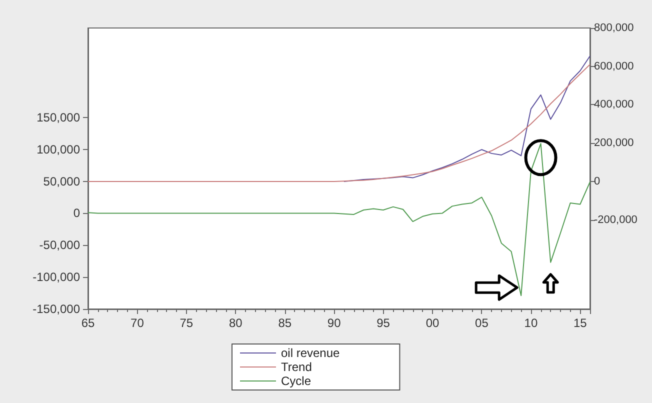  Describe the element at coordinates (56, 277) in the screenshot. I see `y-tick-label: -100,000` at that location.